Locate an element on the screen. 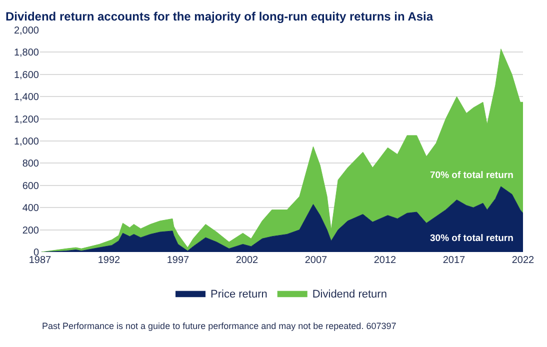  y-tick-label: 400 is located at coordinates (31, 208).